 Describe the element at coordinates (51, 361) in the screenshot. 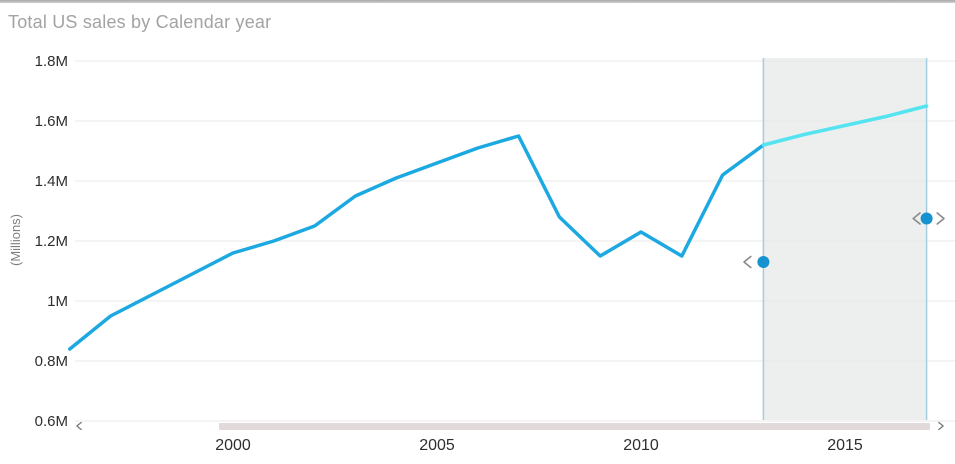

I see `y-tick-label: 0.8M` at that location.